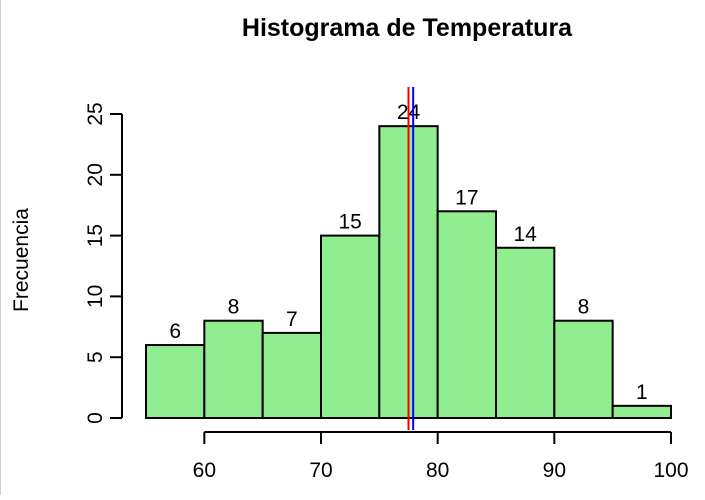  Describe the element at coordinates (466, 197) in the screenshot. I see `bar-count-label-6: 17` at that location.